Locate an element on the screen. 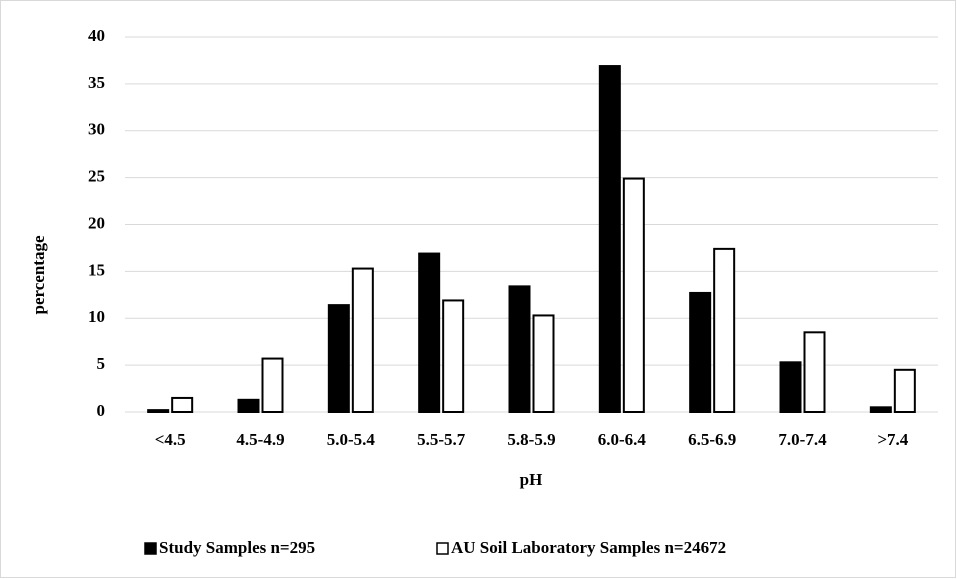 The height and width of the screenshot is (579, 957). x-tick-label: 7.0-7.4 is located at coordinates (802, 439).